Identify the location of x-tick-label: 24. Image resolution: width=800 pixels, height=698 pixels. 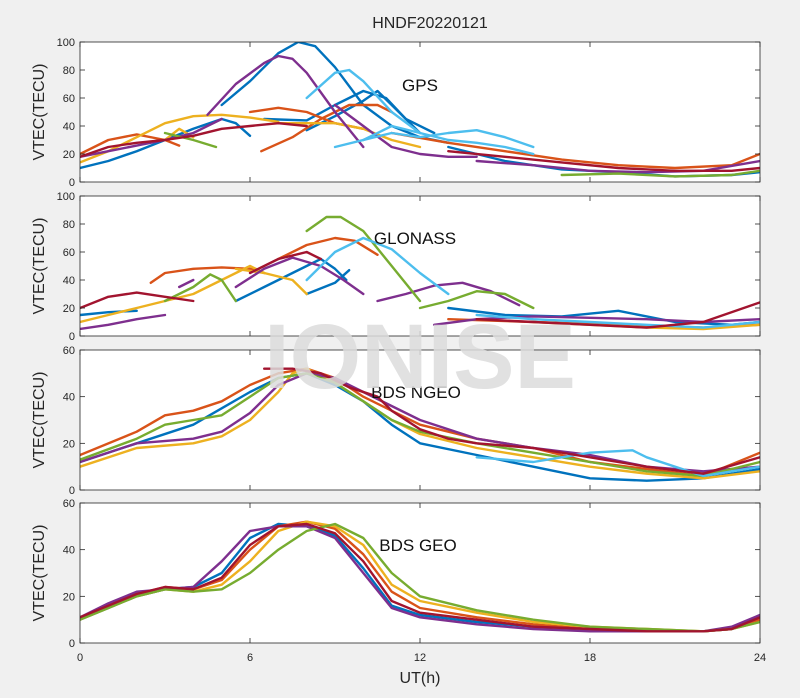
(760, 658).